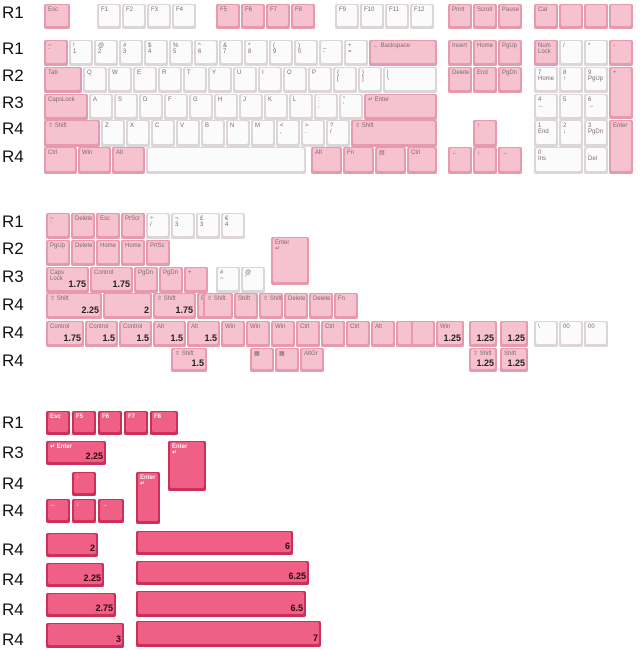 This screenshot has height=650, width=640. Describe the element at coordinates (275, 49) in the screenshot. I see `keycap-legend: ( 9` at that location.